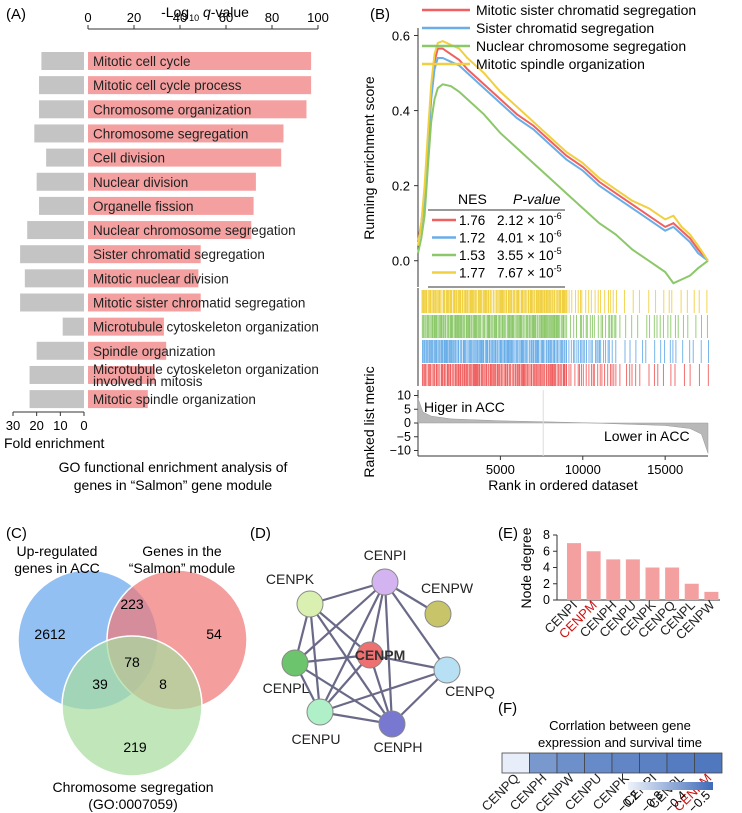 Image resolution: width=742 pixels, height=813 pixels. Describe the element at coordinates (60, 425) in the screenshot. I see `a-bottom-tick-label: 10` at that location.